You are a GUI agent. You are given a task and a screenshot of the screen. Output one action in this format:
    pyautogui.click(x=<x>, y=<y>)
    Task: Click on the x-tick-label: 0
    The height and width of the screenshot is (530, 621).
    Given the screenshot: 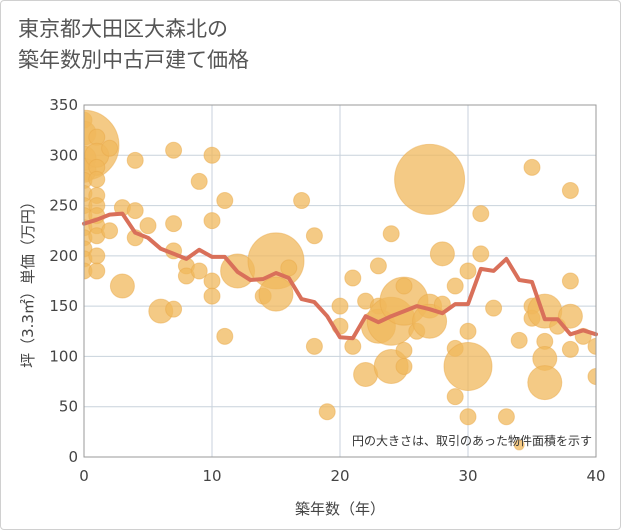 What is the action you would take?
    pyautogui.click(x=84, y=476)
    